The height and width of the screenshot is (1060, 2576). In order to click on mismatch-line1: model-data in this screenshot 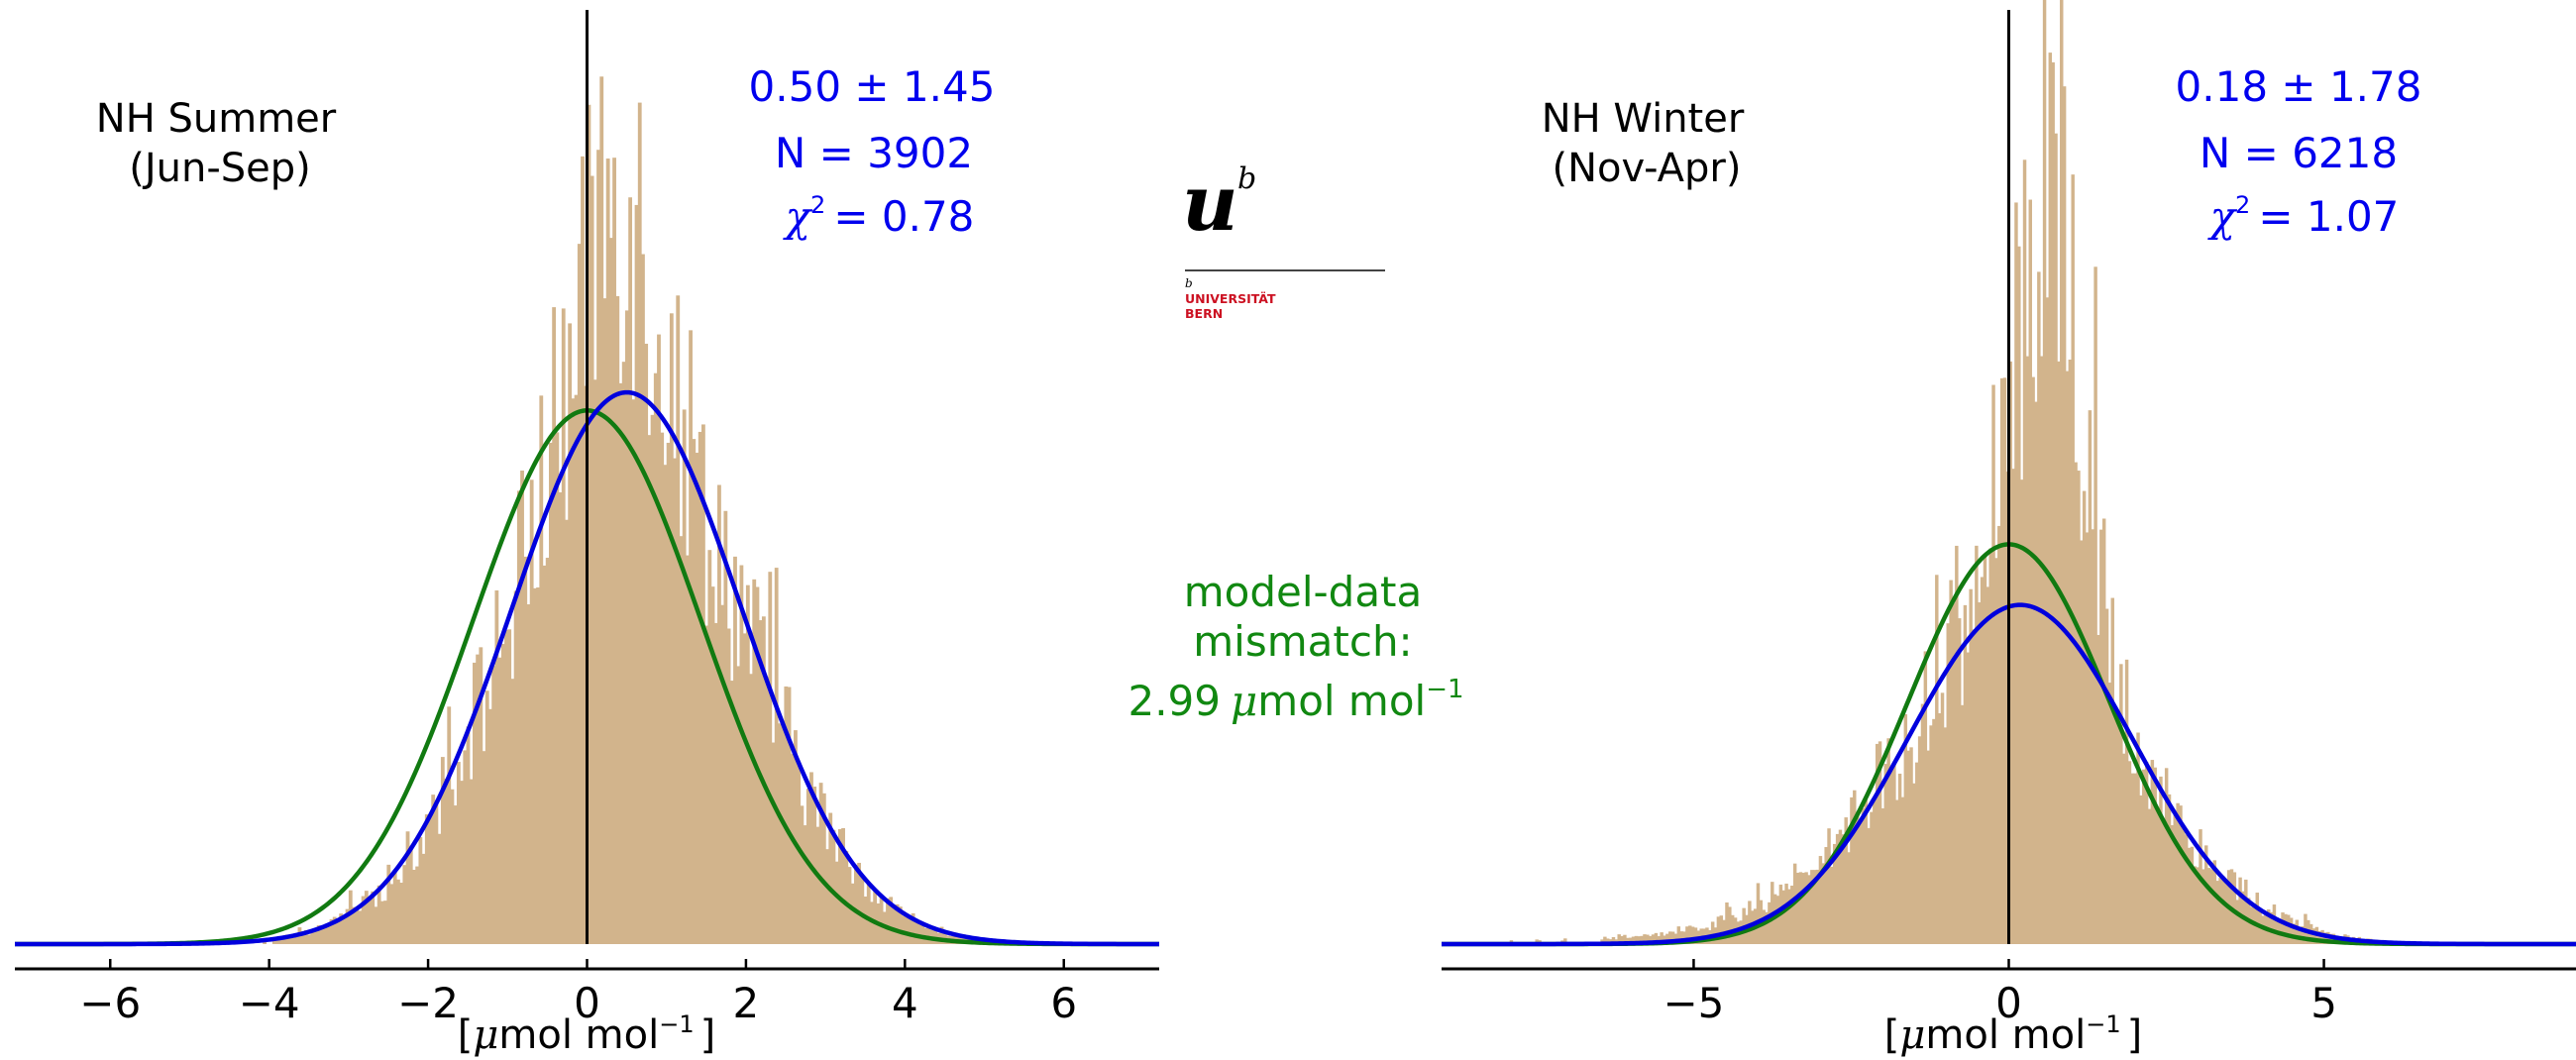, I will do `click(1303, 592)`.